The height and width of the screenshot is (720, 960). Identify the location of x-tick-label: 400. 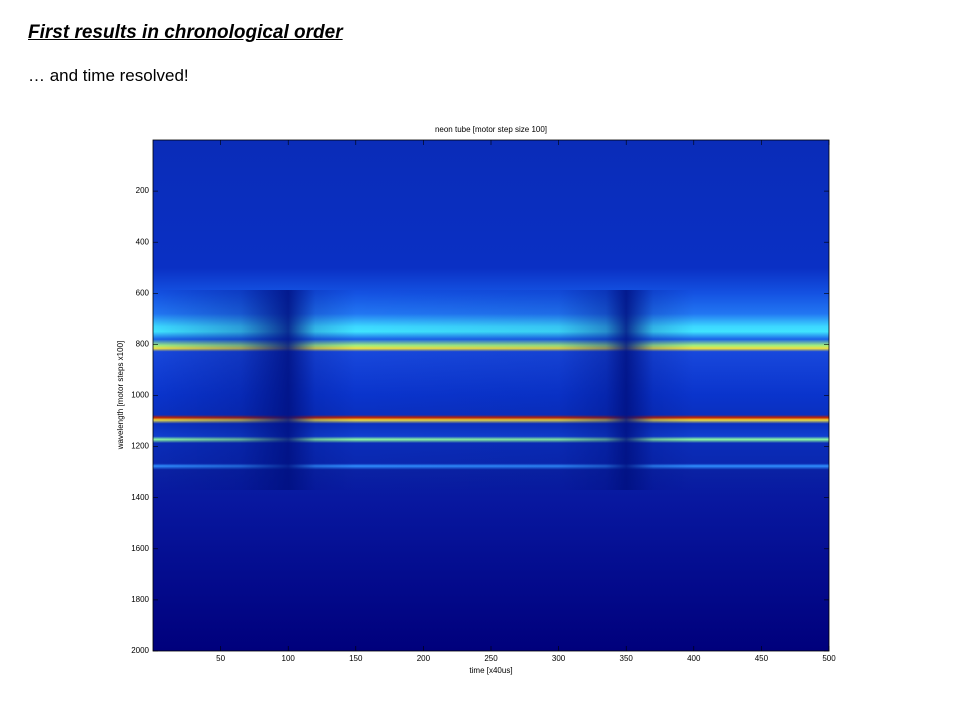
(694, 658).